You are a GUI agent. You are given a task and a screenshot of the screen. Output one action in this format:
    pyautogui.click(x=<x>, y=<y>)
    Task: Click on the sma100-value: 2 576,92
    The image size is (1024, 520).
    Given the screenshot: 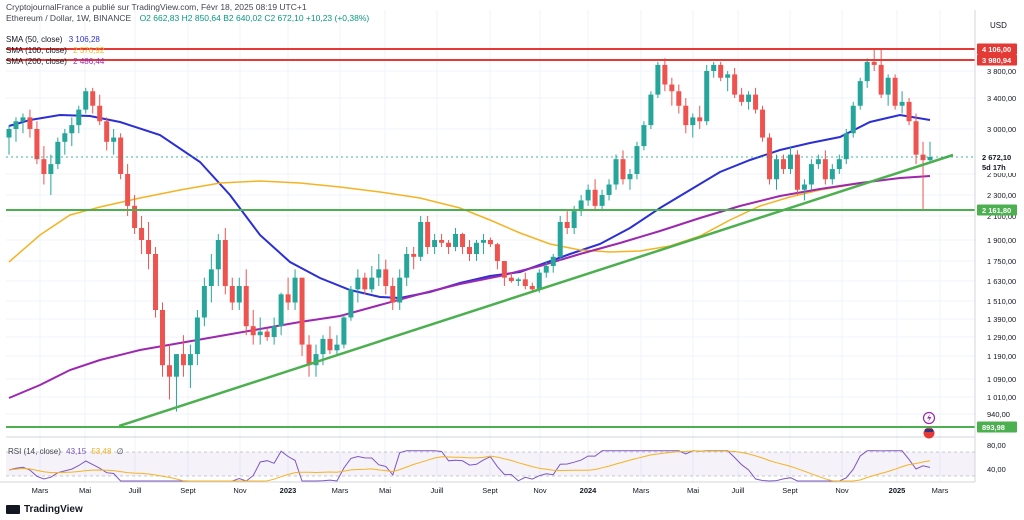 What is the action you would take?
    pyautogui.click(x=89, y=50)
    